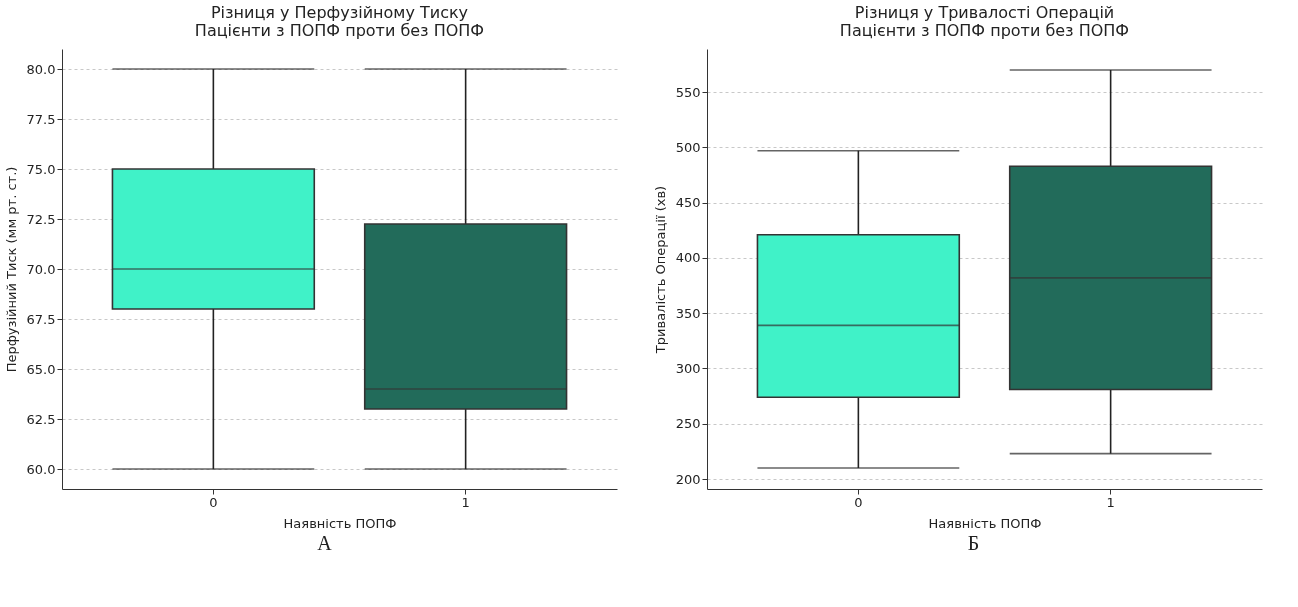 This screenshot has width=1298, height=607. What do you see at coordinates (339, 21) in the screenshot?
I see `chart-title: Різниця у Перфузійному Тиску Пацієнти з ПОПФ проти без ПОПФ` at bounding box center [339, 21].